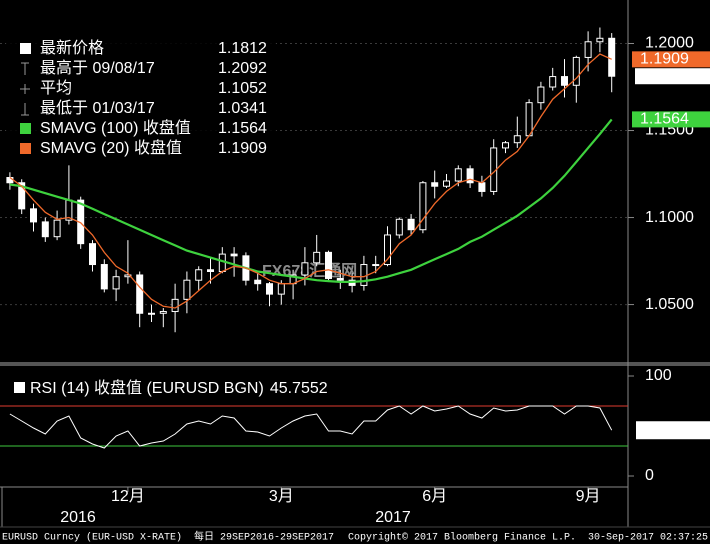  What do you see at coordinates (309, 271) in the screenshot?
I see `watermark: FX678汇通网` at bounding box center [309, 271].